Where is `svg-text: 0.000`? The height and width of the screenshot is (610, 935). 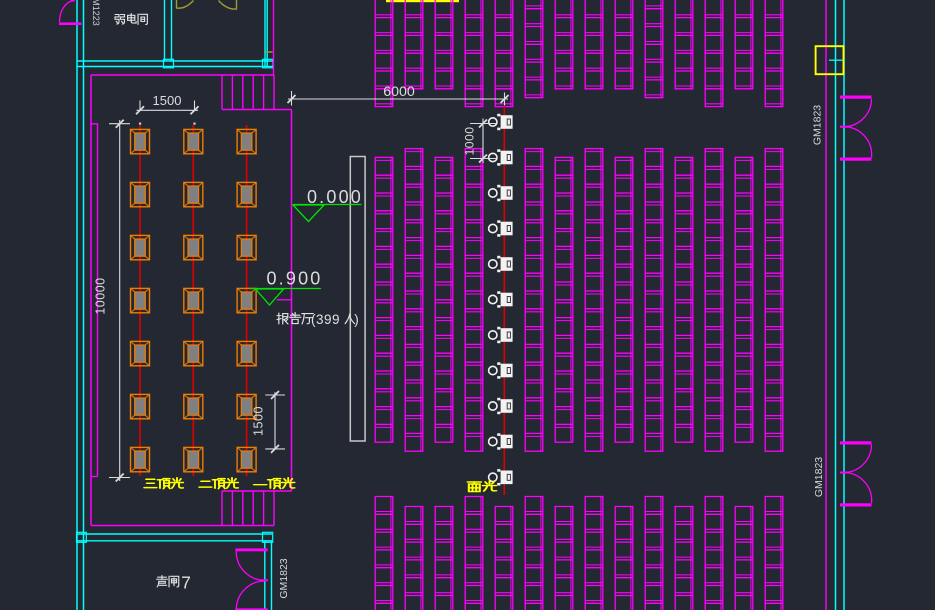
svg-text: 0.000 is located at coordinates (335, 197).